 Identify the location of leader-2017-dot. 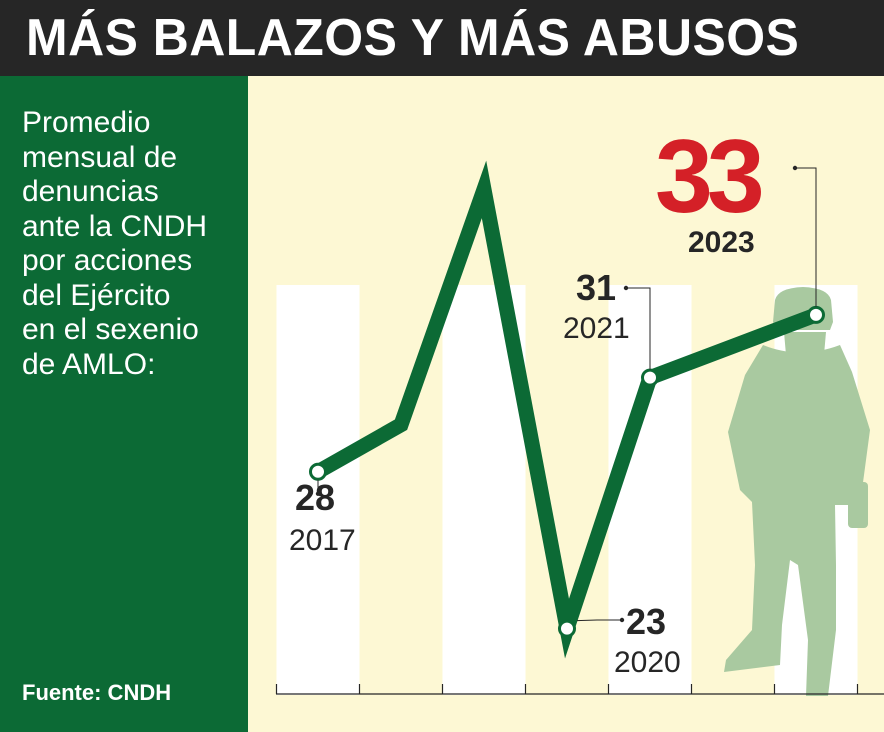
(318, 493).